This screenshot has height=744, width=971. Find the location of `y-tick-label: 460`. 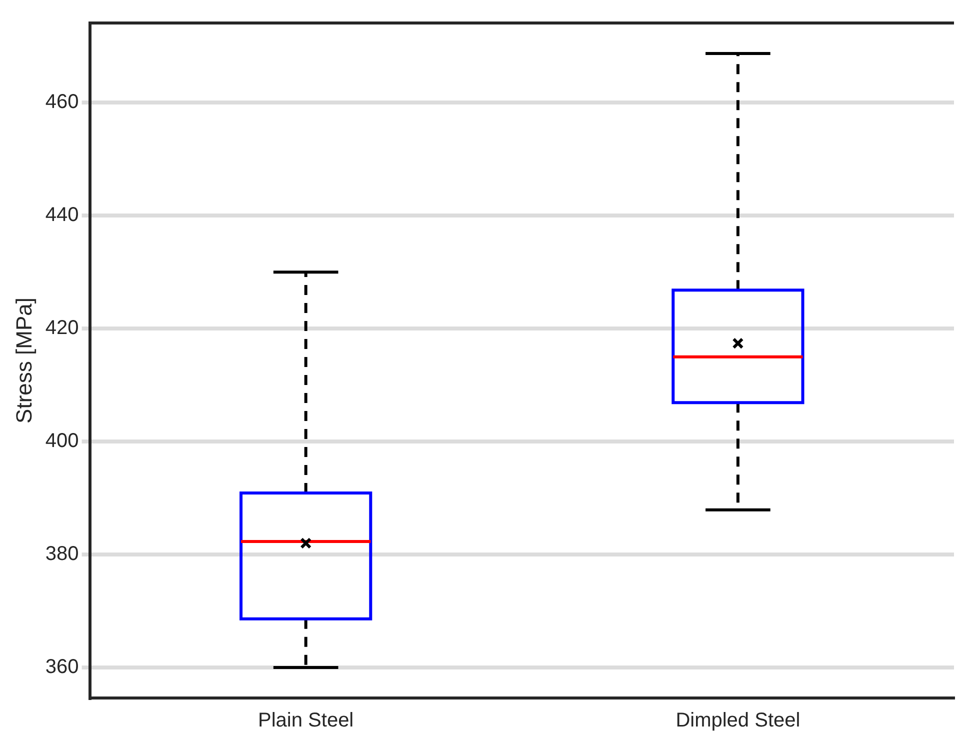

y-tick-label: 460 is located at coordinates (62, 102).